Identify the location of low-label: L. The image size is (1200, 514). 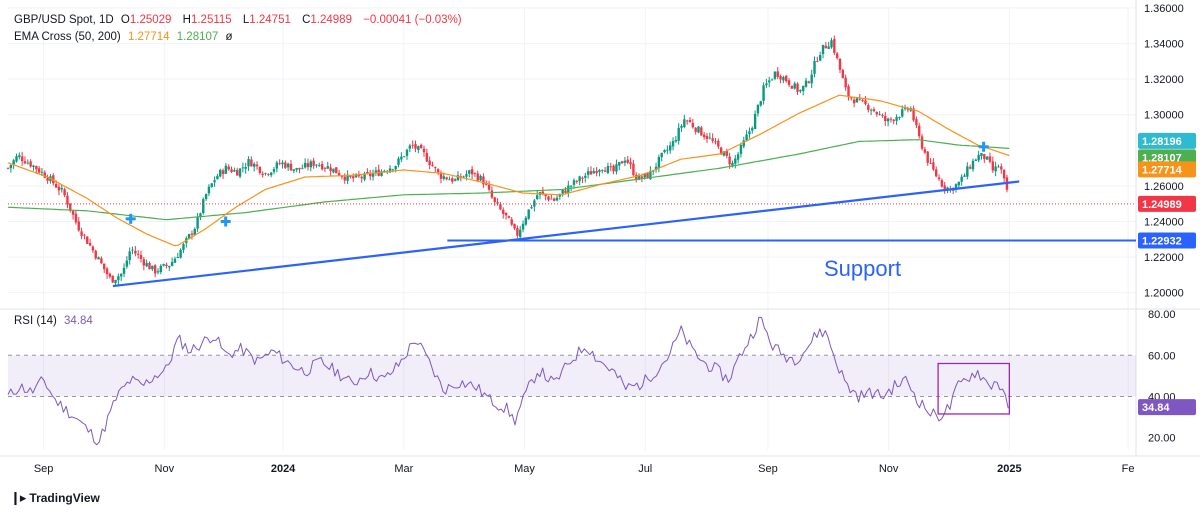
(246, 20).